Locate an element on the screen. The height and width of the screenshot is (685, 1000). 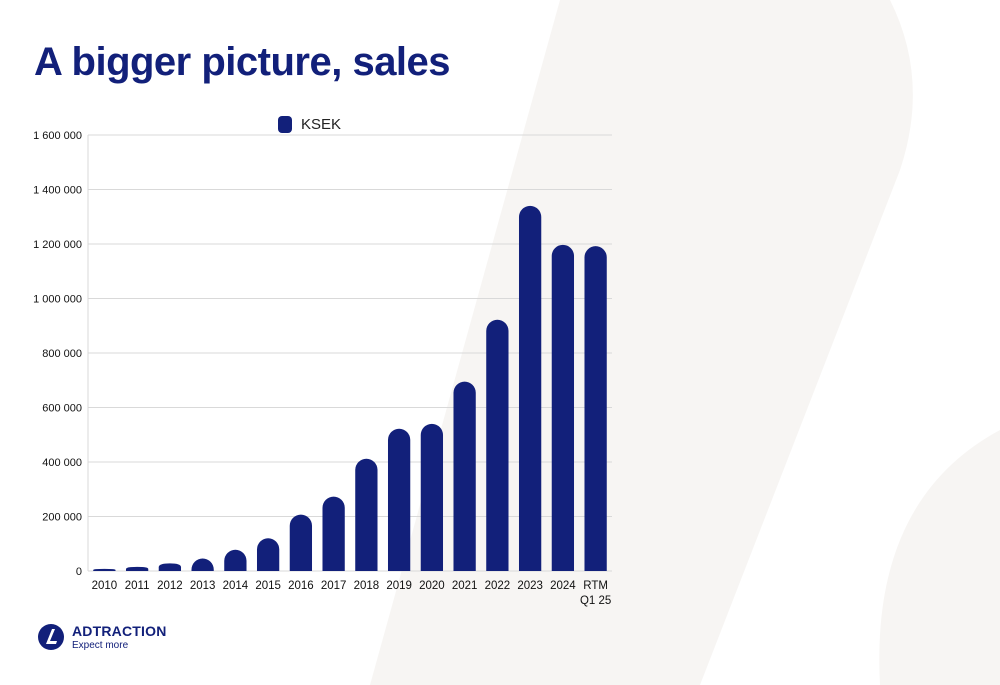
x-tick-label: RTM is located at coordinates (595, 586).